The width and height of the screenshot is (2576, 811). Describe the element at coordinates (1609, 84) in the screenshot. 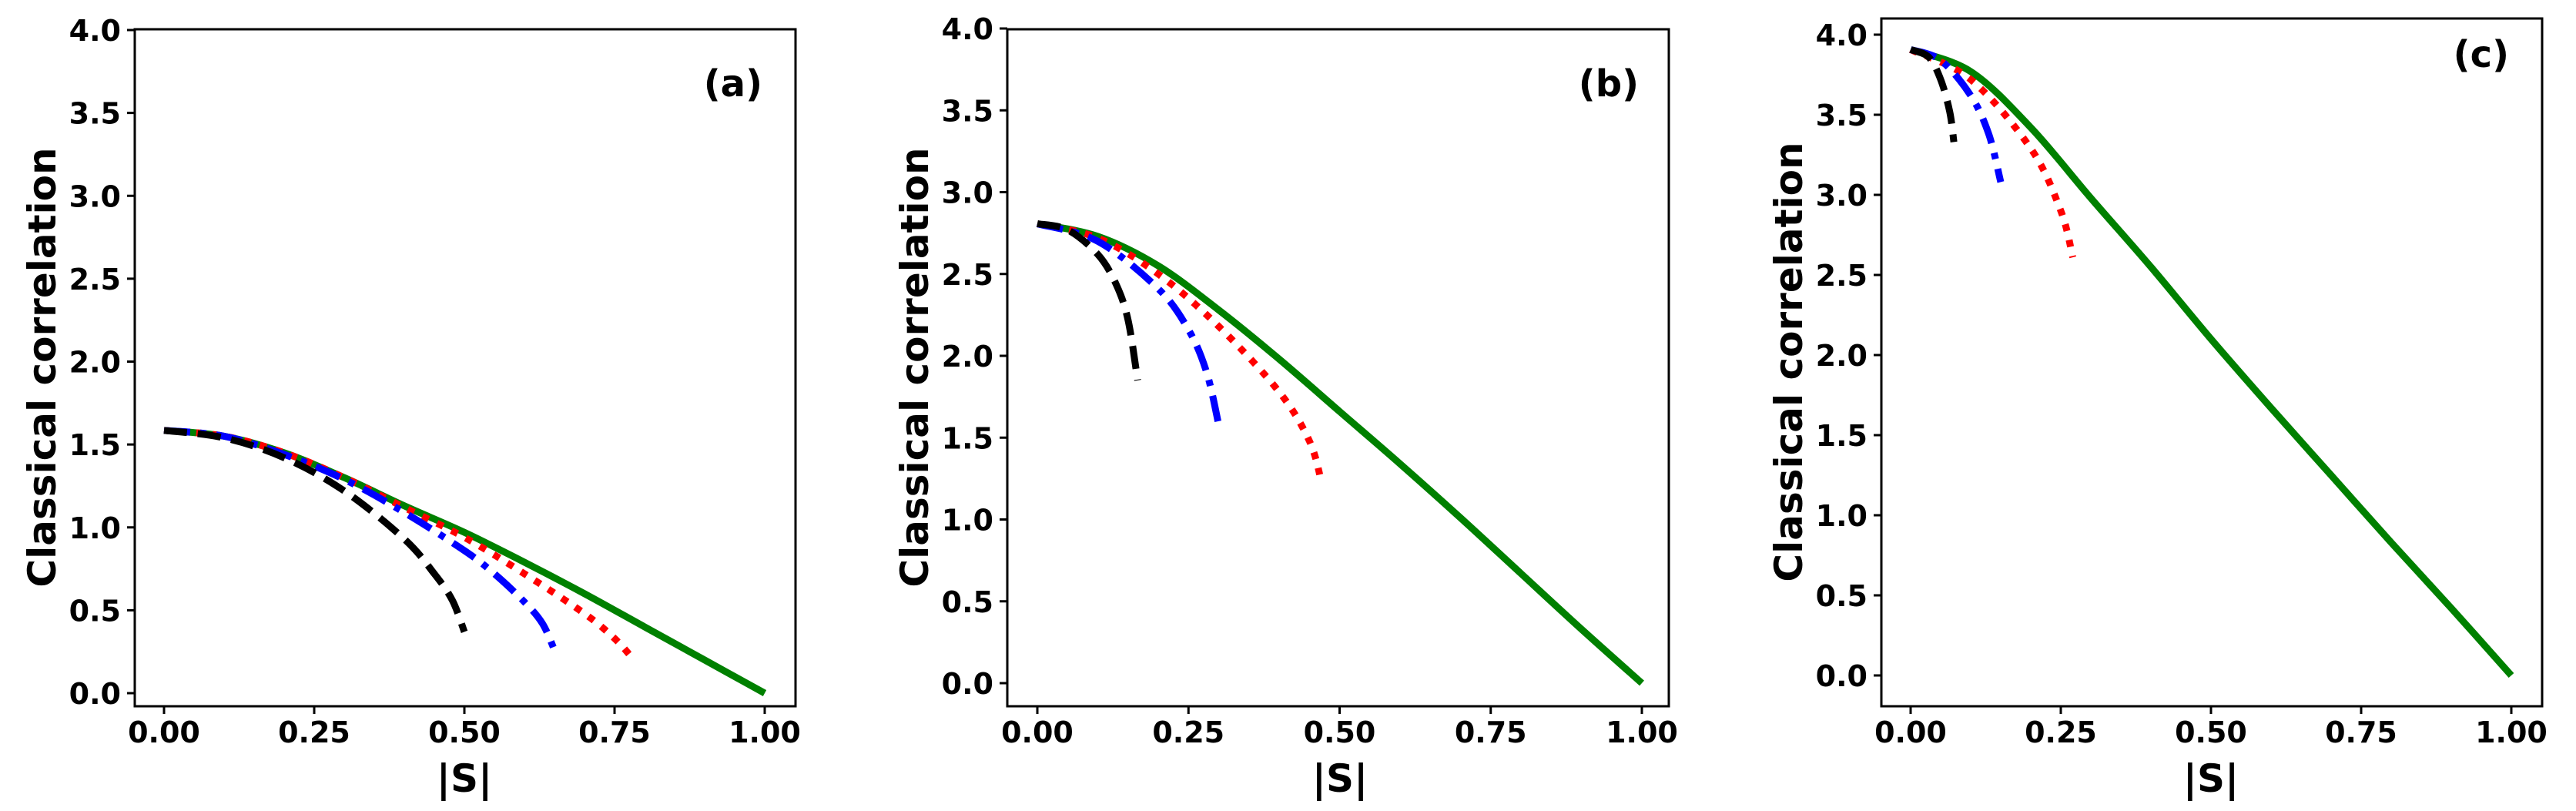

I see `panel-b-tag: (b)` at that location.